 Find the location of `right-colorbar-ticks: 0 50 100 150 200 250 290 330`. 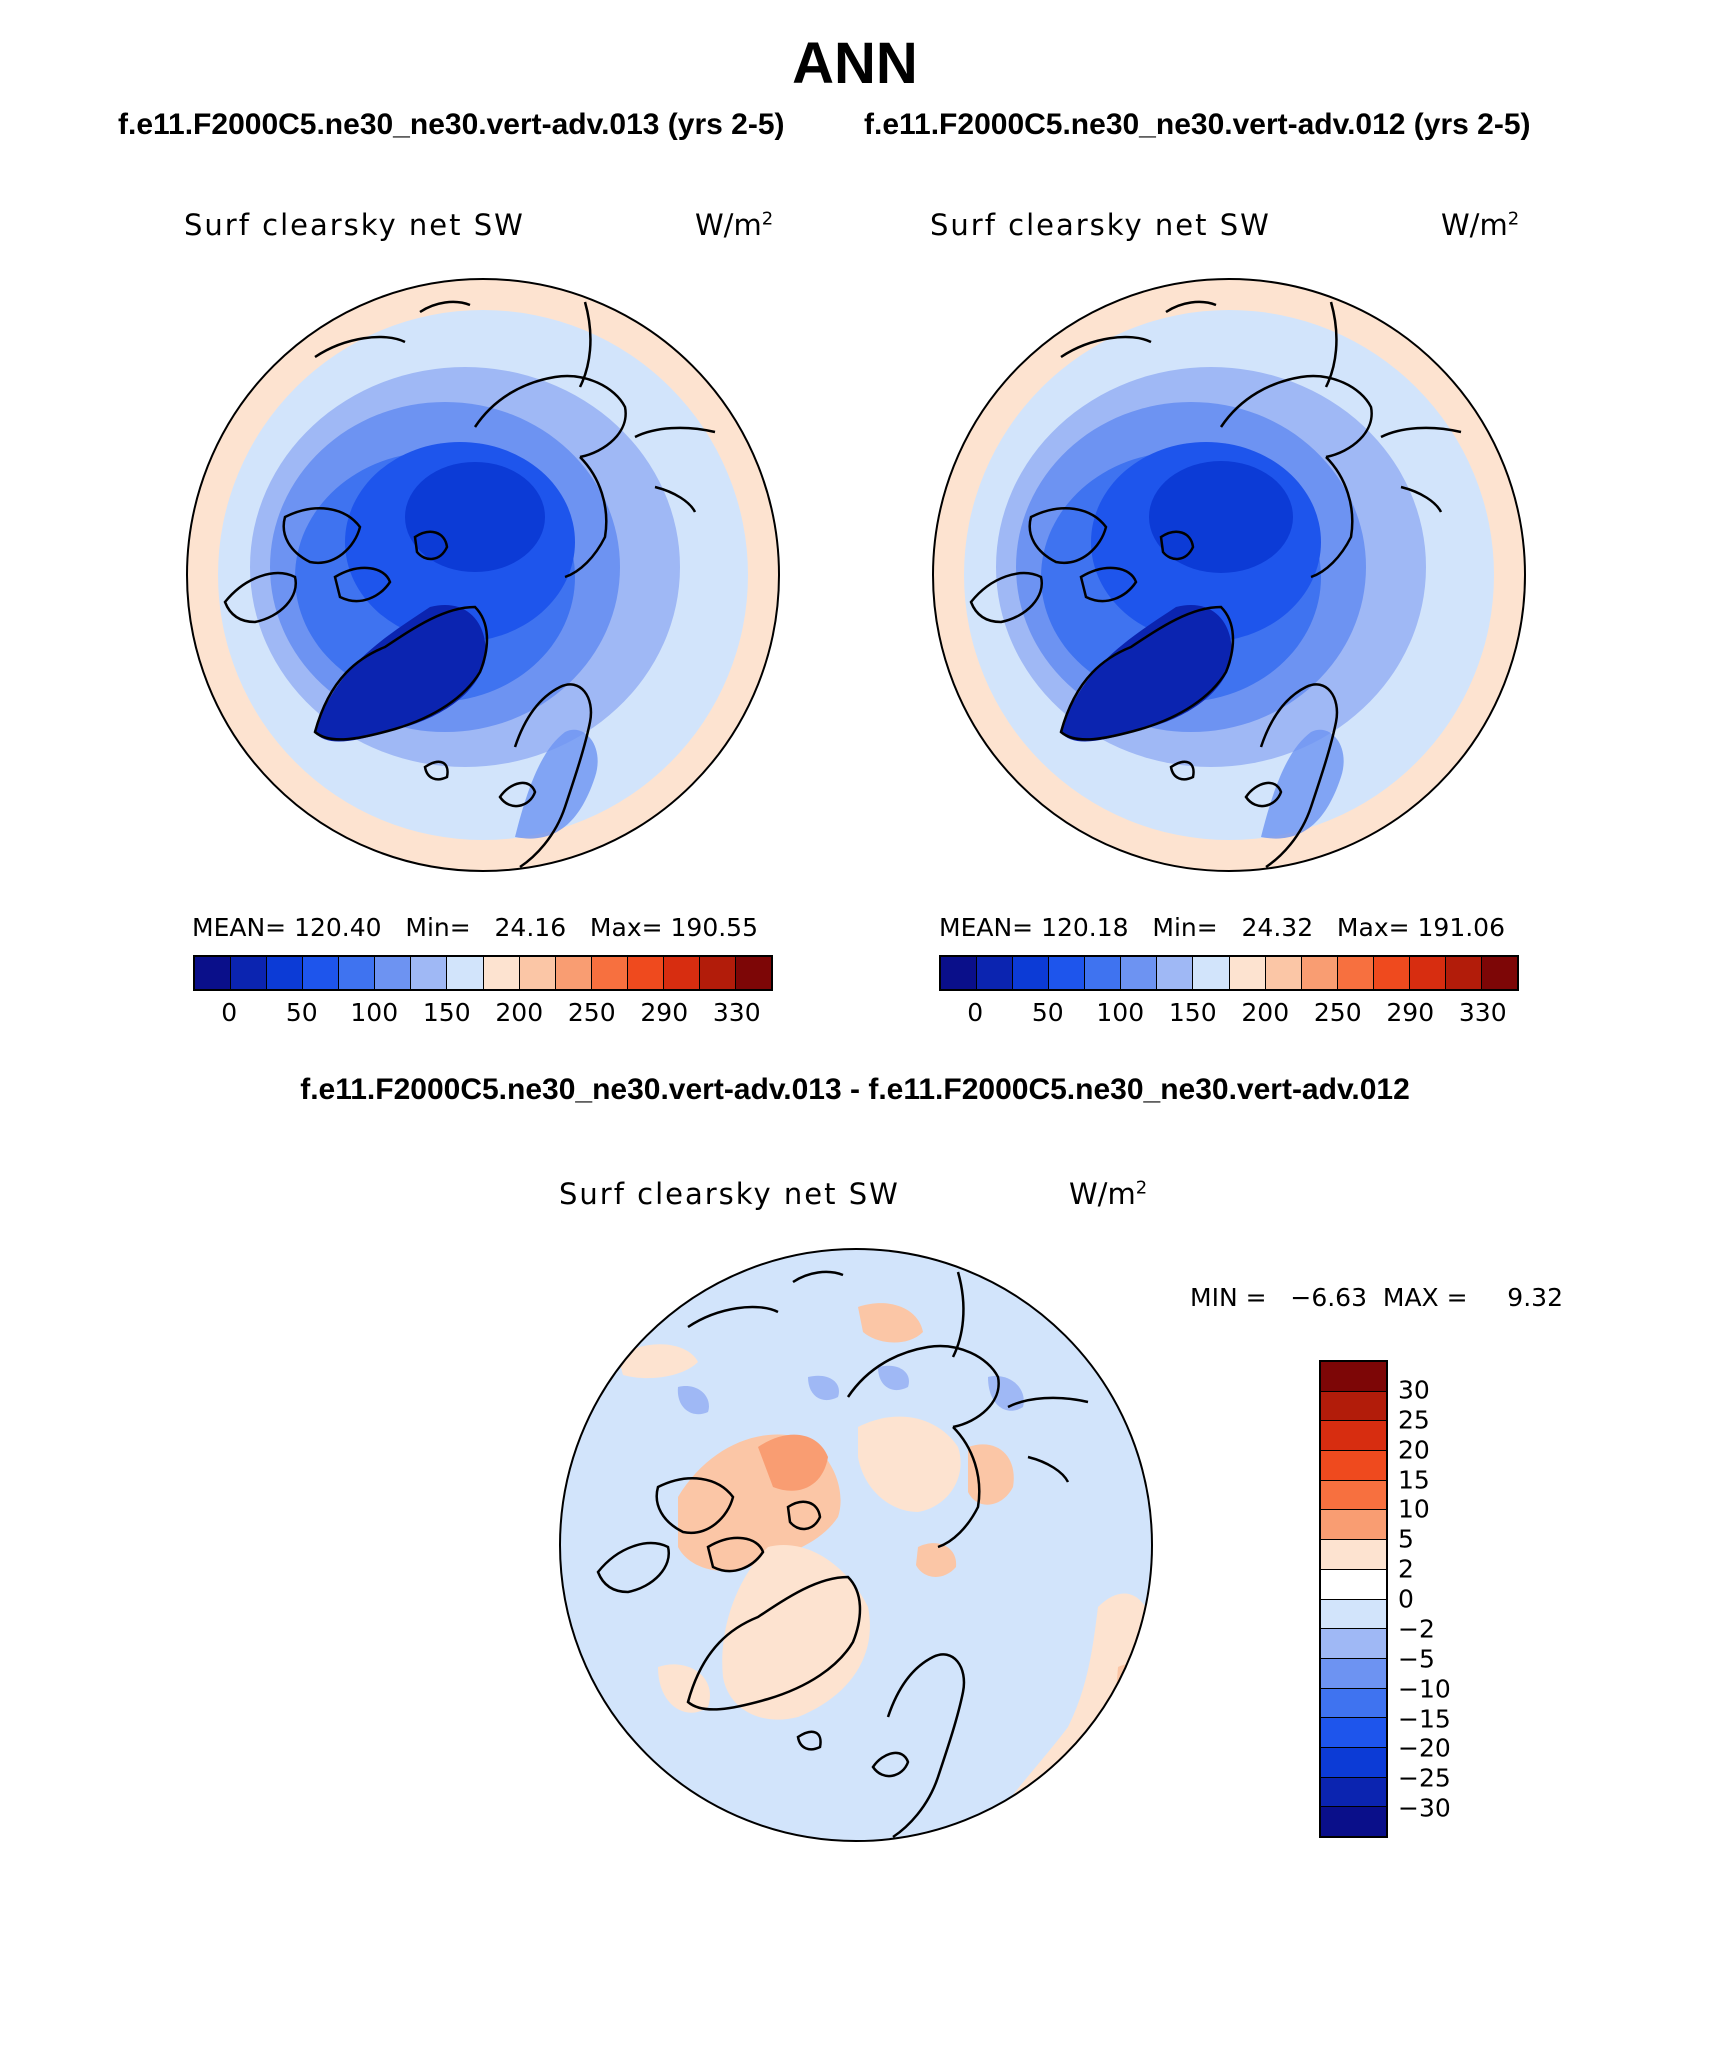

right-colorbar-ticks: 0 50 100 150 200 250 290 330 is located at coordinates (1229, 1013).